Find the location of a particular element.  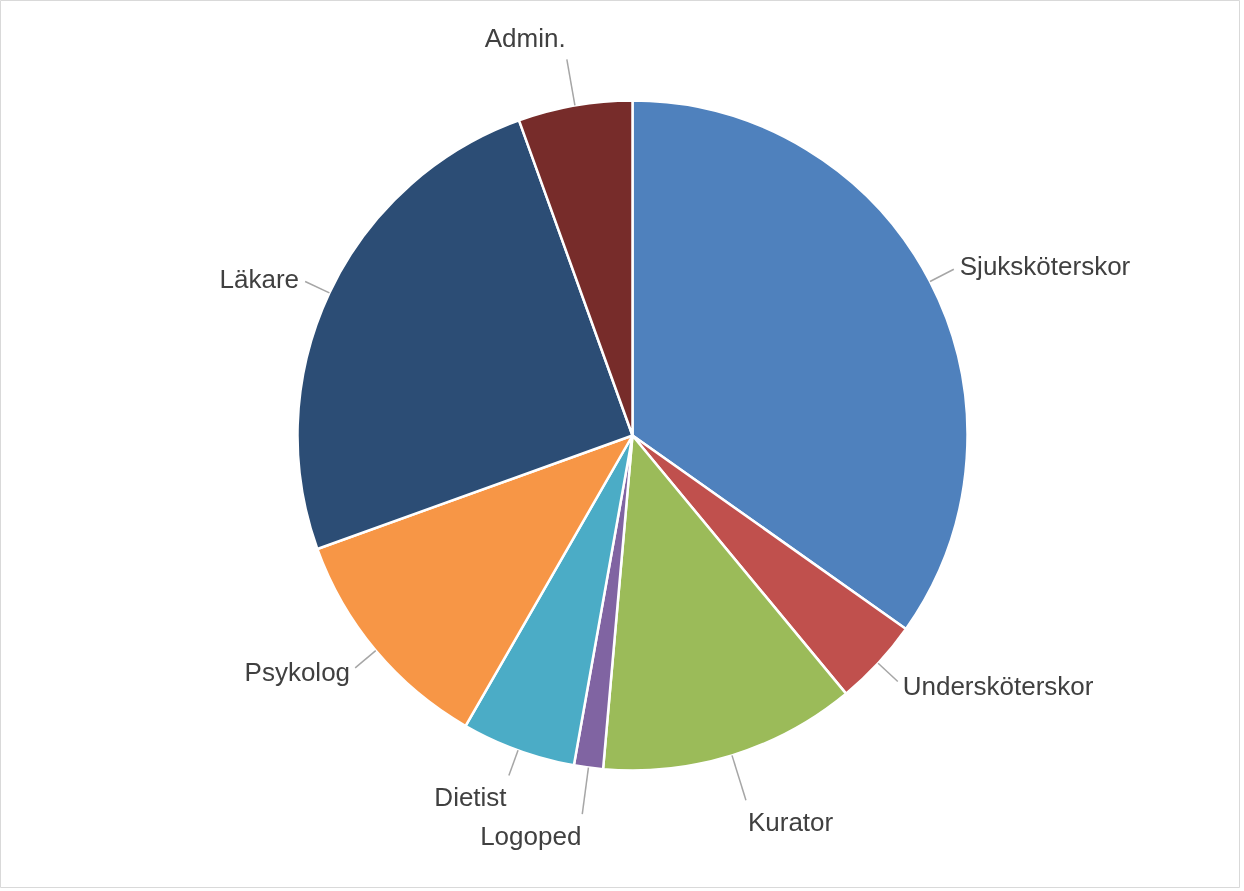

slice-label: Läkare is located at coordinates (259, 278).